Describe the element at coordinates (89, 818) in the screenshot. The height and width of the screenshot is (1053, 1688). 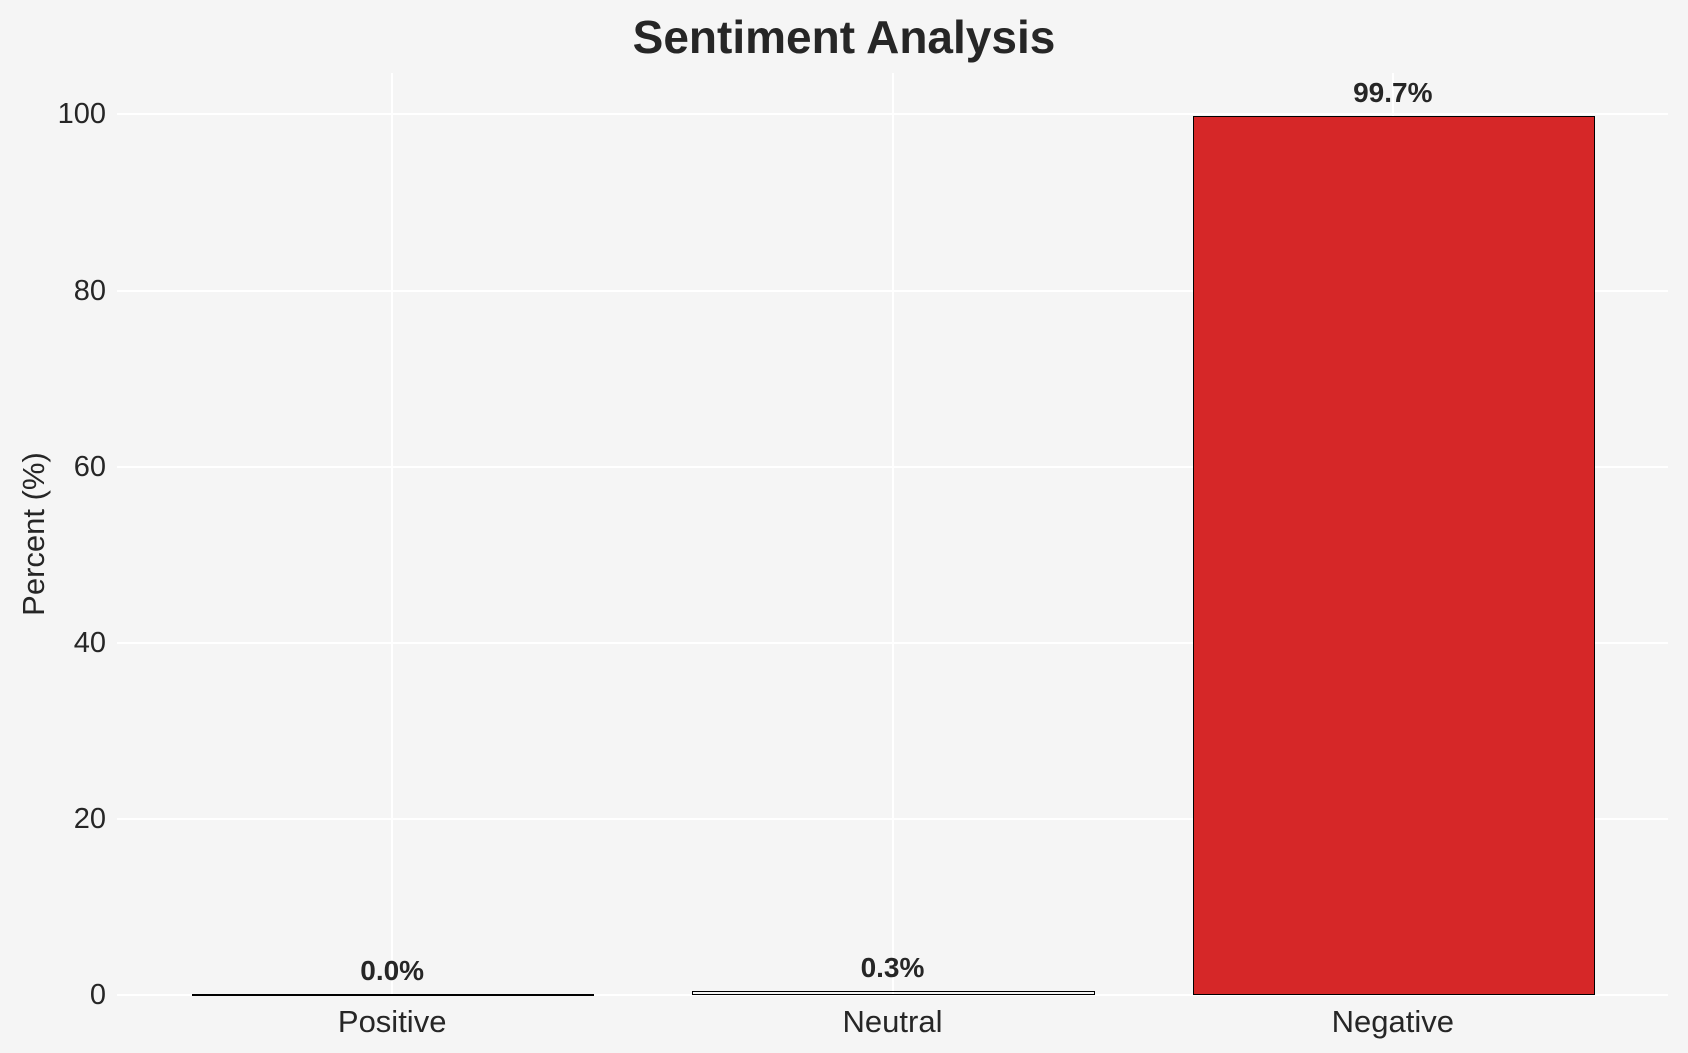
I see `y-tick-label-20: 20` at that location.